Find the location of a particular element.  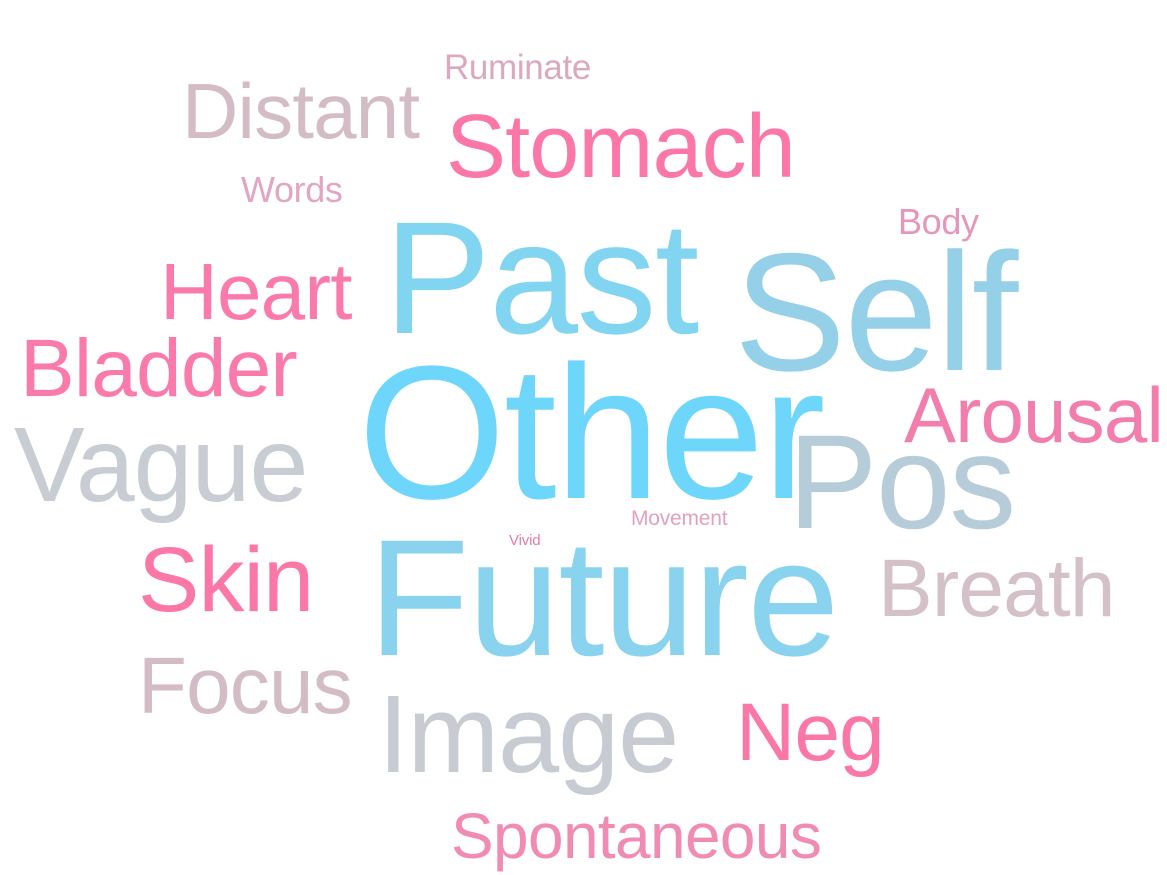

word-vague: Vague is located at coordinates (161, 465).